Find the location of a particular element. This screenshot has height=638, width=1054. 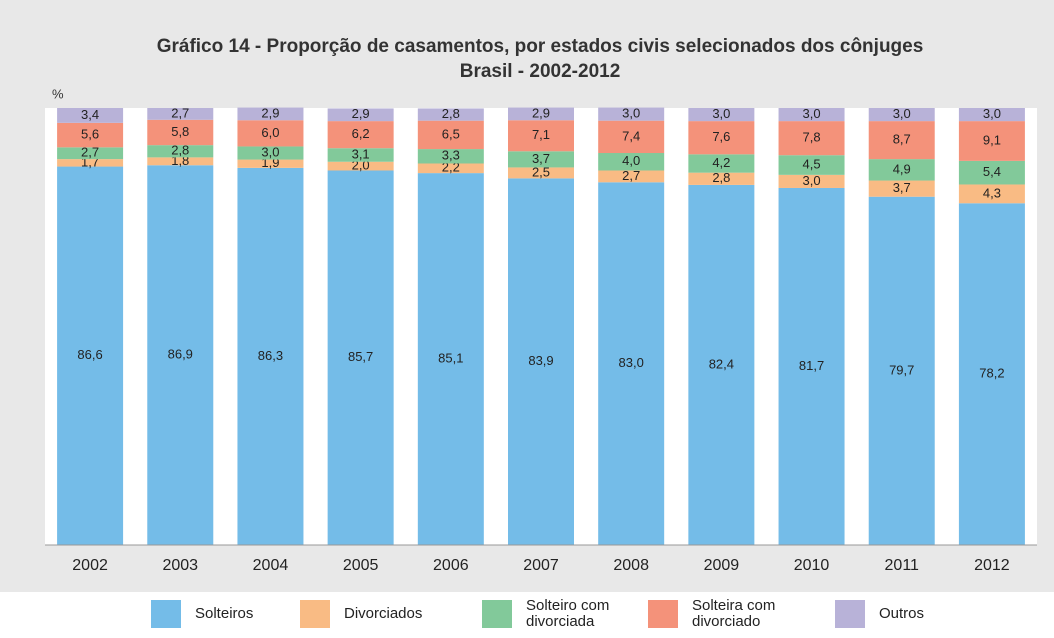

x-tick-label: 2002 is located at coordinates (90, 565).